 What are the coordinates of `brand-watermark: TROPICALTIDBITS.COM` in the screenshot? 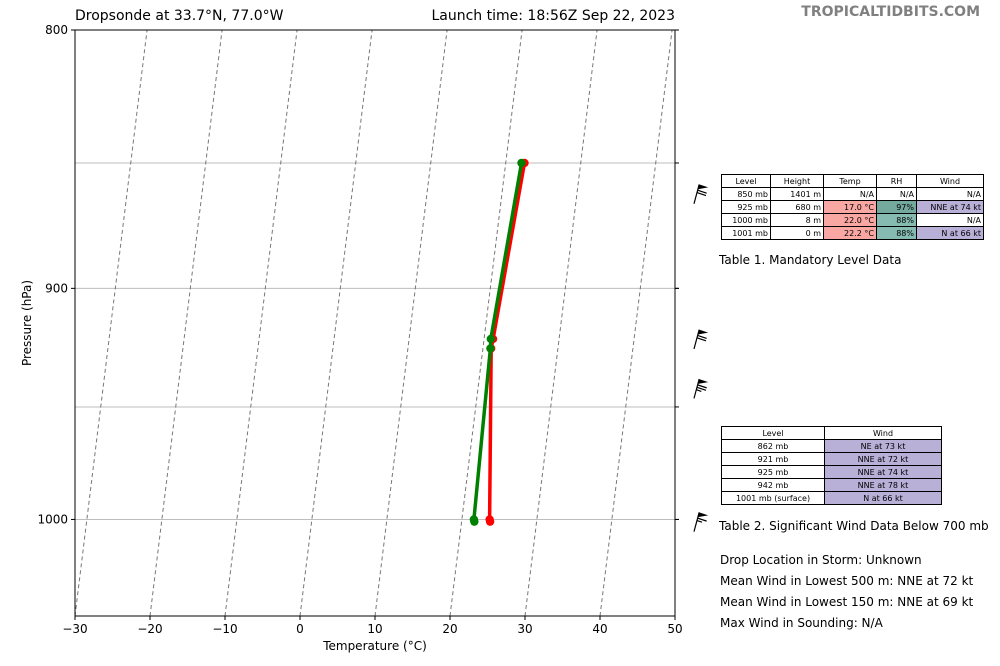 It's located at (890, 12).